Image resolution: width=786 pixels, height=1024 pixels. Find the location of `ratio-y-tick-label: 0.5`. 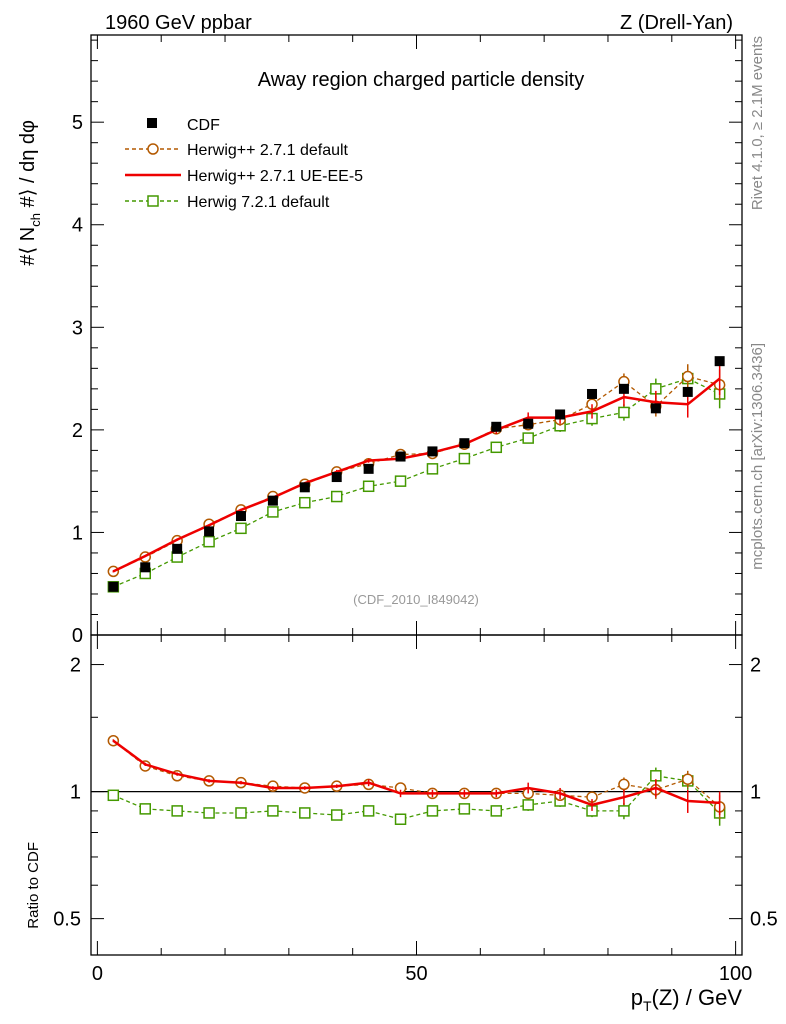

ratio-y-tick-label: 0.5 is located at coordinates (67, 920).